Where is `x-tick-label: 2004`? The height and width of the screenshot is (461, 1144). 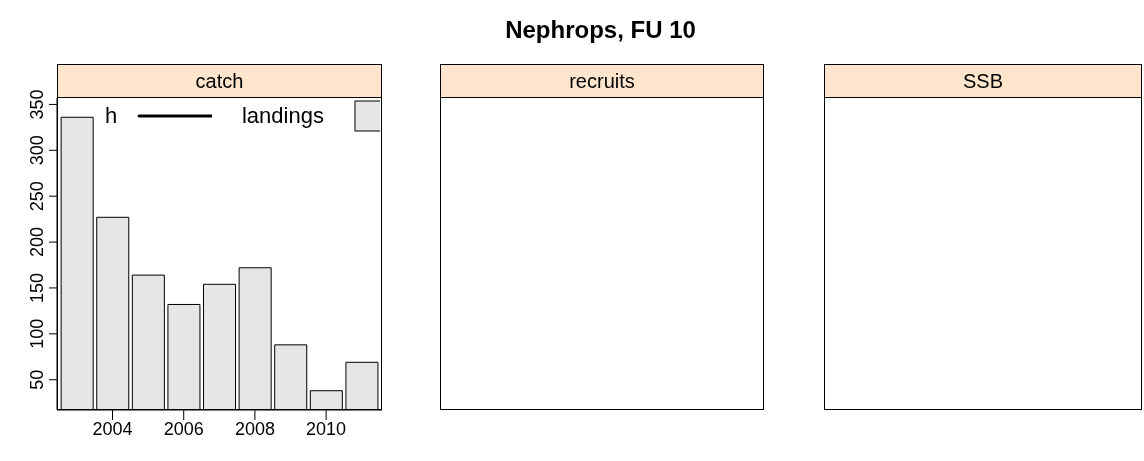 x-tick-label: 2004 is located at coordinates (112, 428).